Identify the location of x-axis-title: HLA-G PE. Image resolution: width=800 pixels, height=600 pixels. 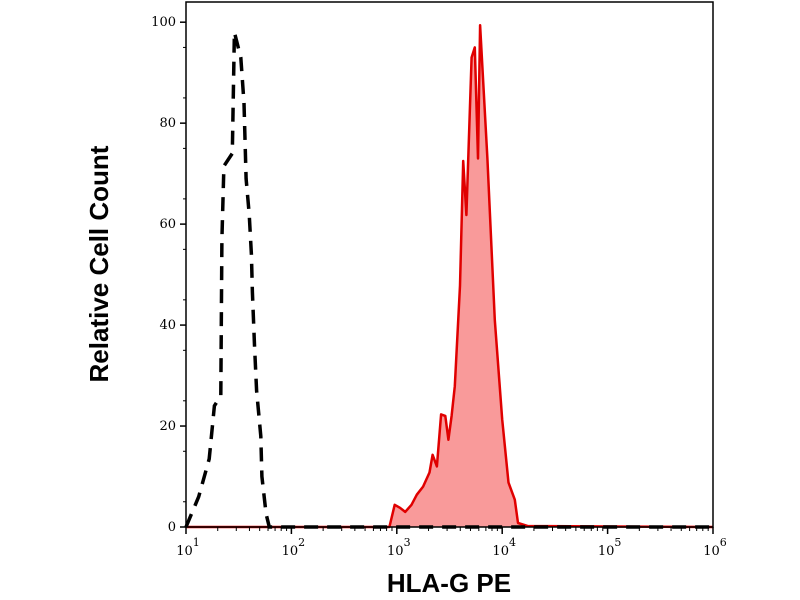
(449, 583).